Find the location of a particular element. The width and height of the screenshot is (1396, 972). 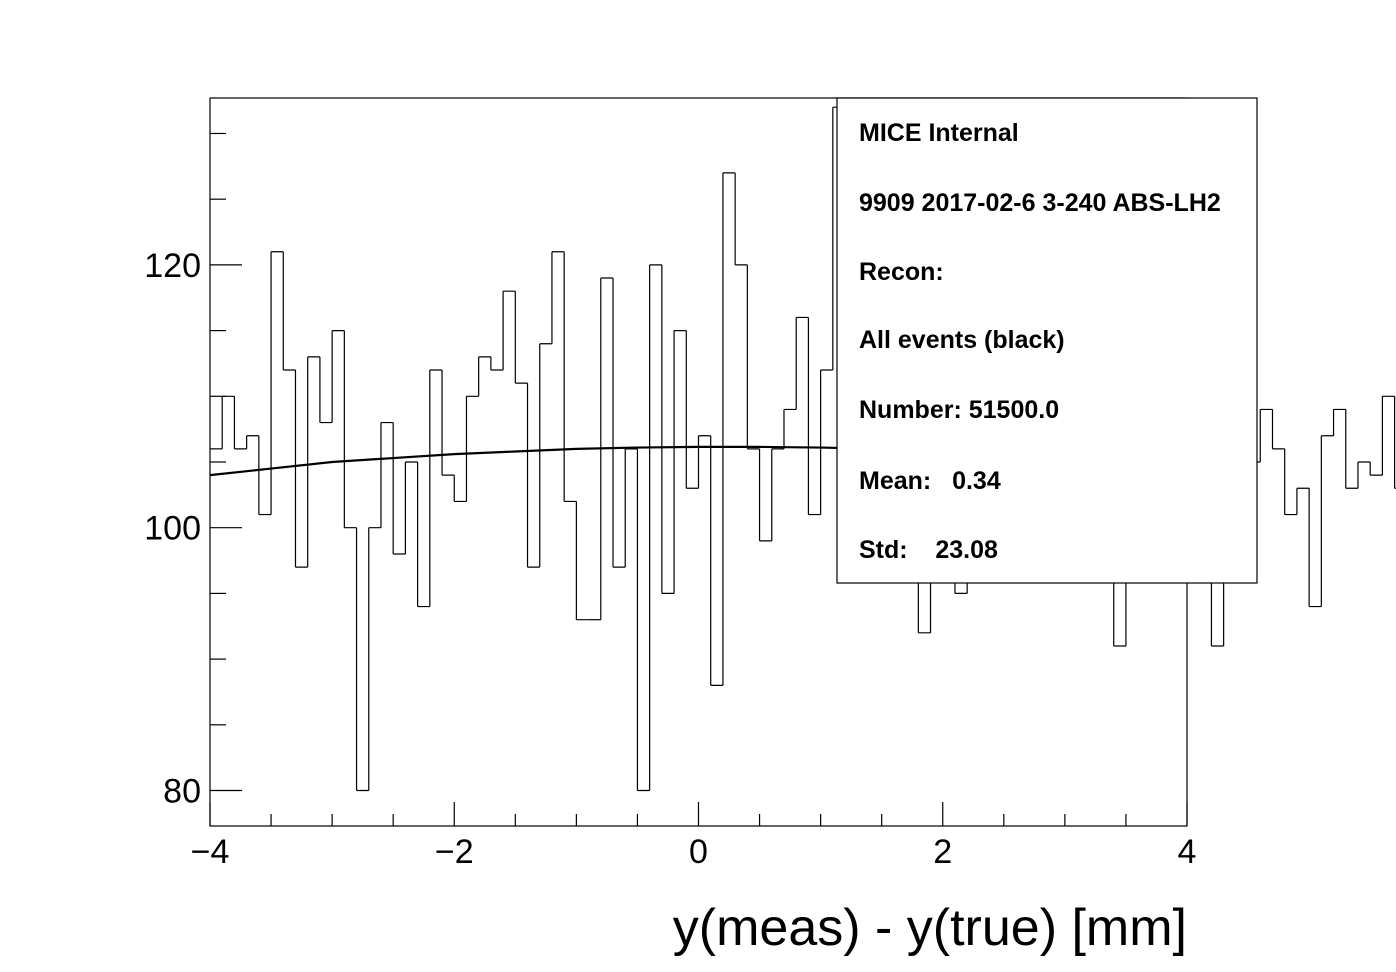

x-axis-title: y(meas) - y(true) [mm] is located at coordinates (930, 928).